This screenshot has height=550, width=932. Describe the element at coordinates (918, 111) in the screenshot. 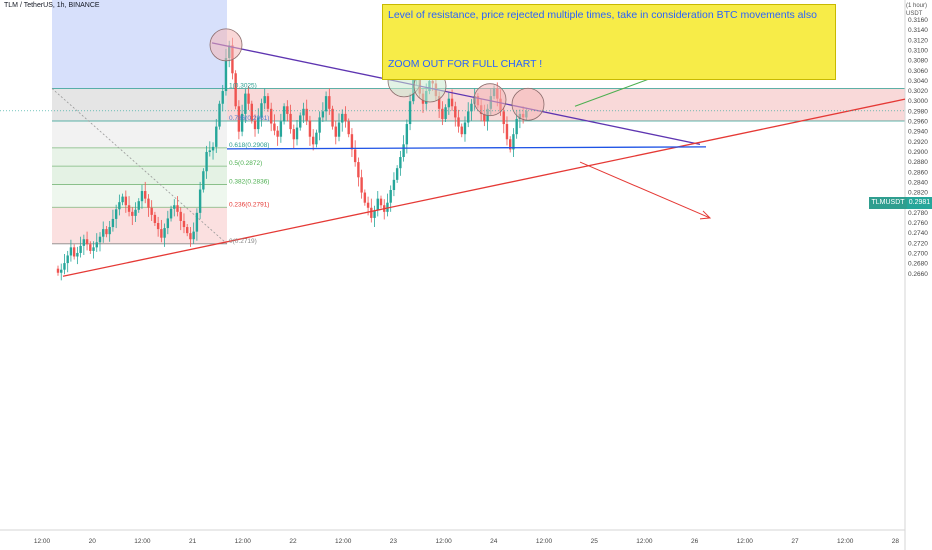

I see `price-tick-label: 0.2980` at that location.